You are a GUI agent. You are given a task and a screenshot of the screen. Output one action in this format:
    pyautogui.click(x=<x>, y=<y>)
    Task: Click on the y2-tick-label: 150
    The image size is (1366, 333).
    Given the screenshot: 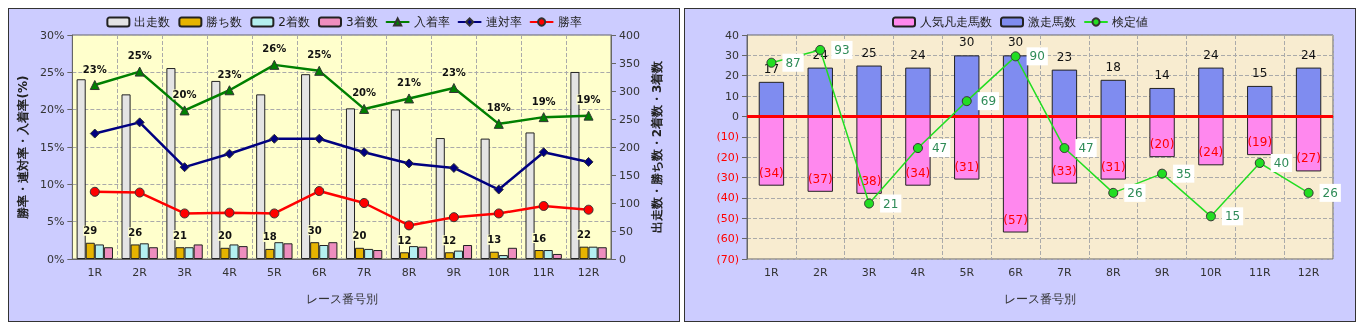 What is the action you would take?
    pyautogui.click(x=629, y=175)
    